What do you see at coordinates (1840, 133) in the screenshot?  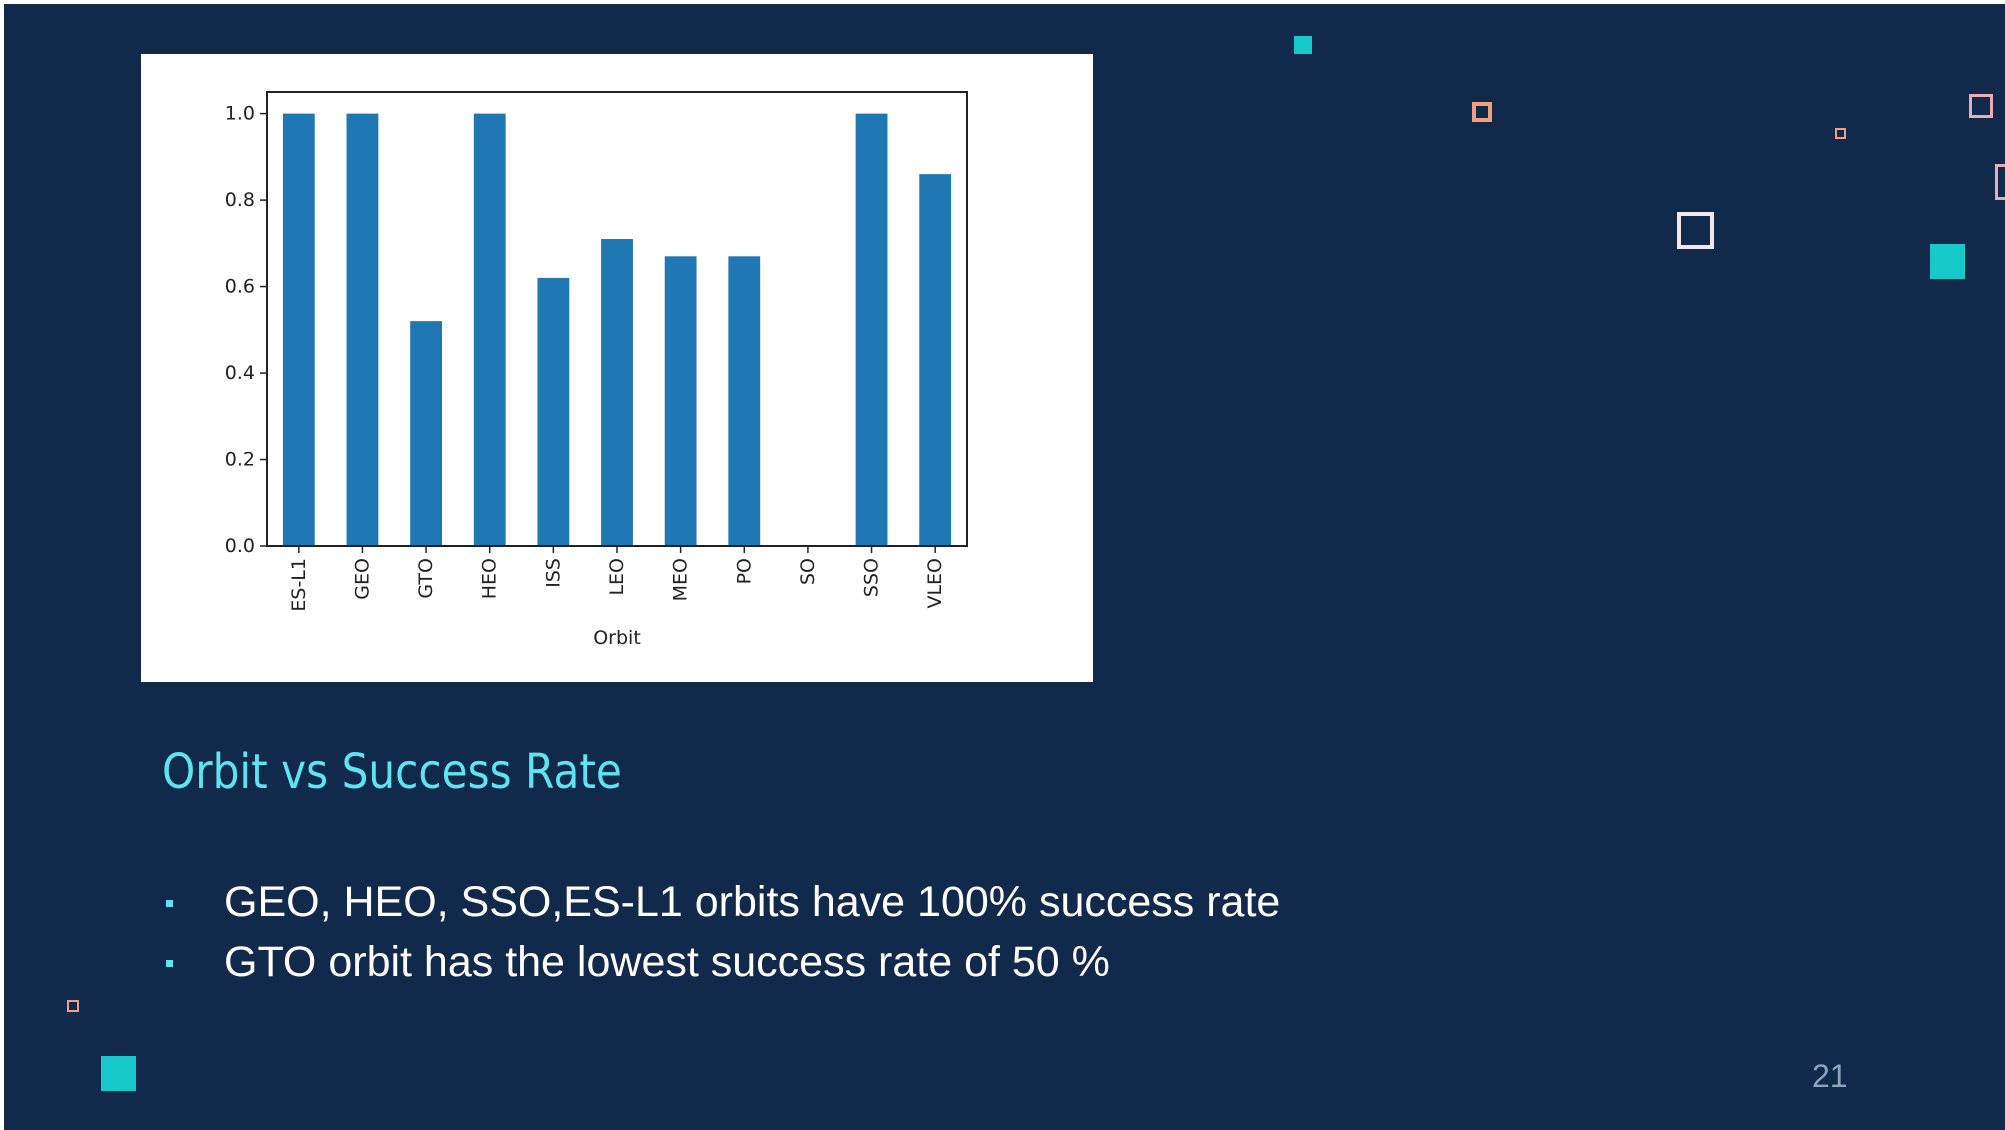 I see `decor-square-orange-small` at bounding box center [1840, 133].